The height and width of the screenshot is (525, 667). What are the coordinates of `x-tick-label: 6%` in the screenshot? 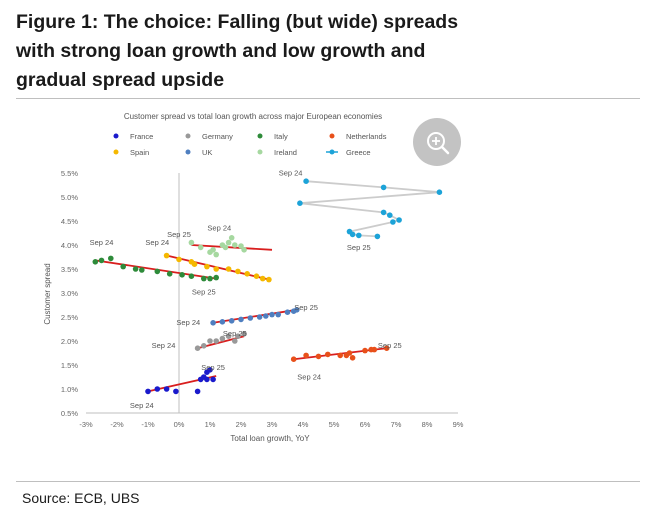 It's located at (365, 424).